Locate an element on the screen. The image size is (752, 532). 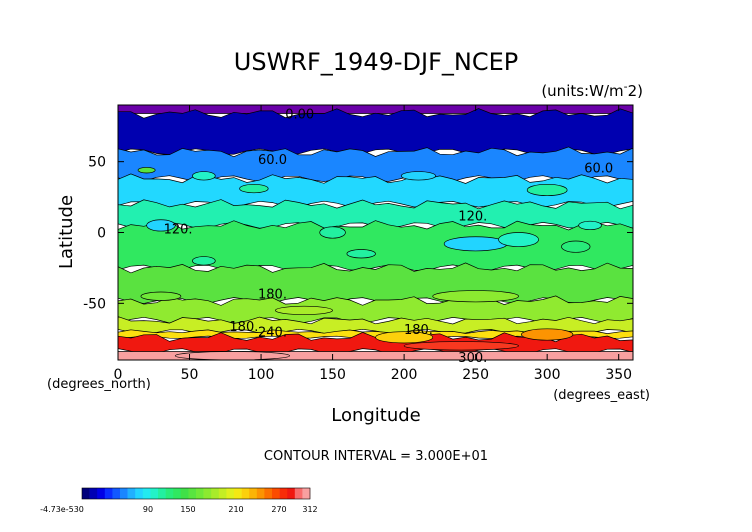
x-tick-label: 300 is located at coordinates (547, 375).